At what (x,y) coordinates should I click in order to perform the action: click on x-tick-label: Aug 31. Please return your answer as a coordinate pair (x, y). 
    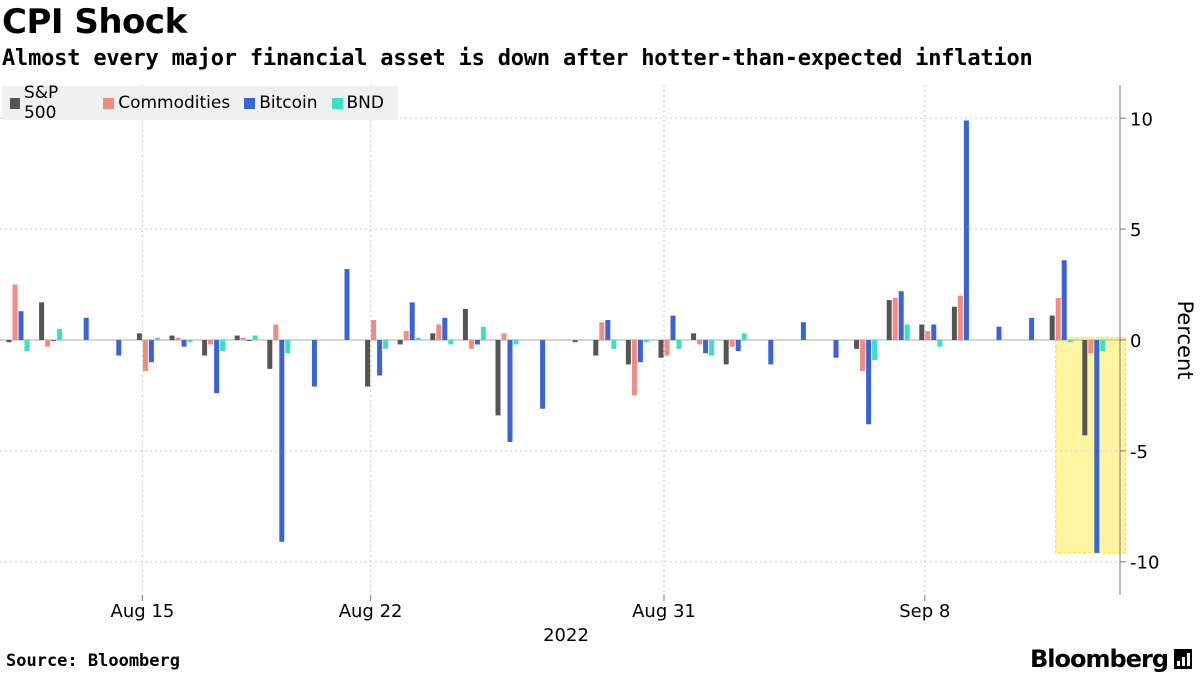
    Looking at the image, I should click on (664, 611).